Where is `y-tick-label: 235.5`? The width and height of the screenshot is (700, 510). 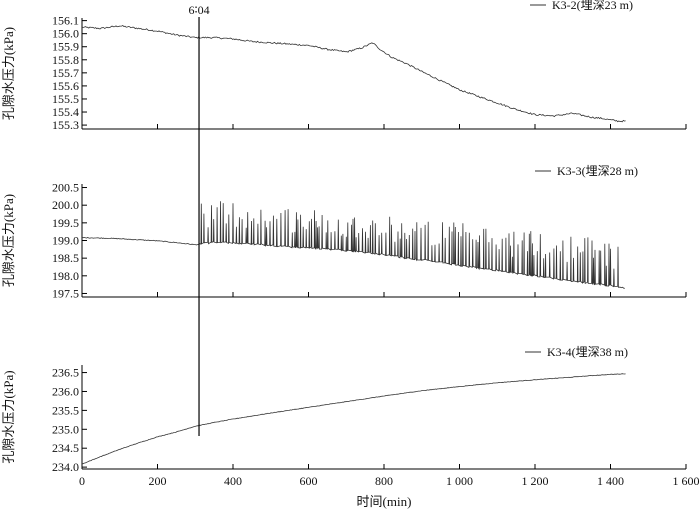
y-tick-label: 235.5 is located at coordinates (65, 410).